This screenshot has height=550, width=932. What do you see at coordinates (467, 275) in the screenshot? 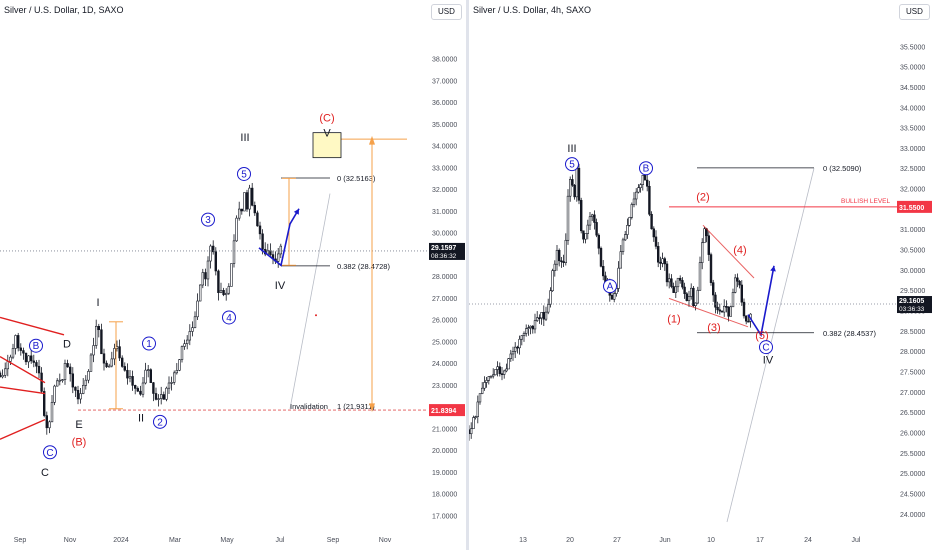
I see `panel-divider` at bounding box center [467, 275].